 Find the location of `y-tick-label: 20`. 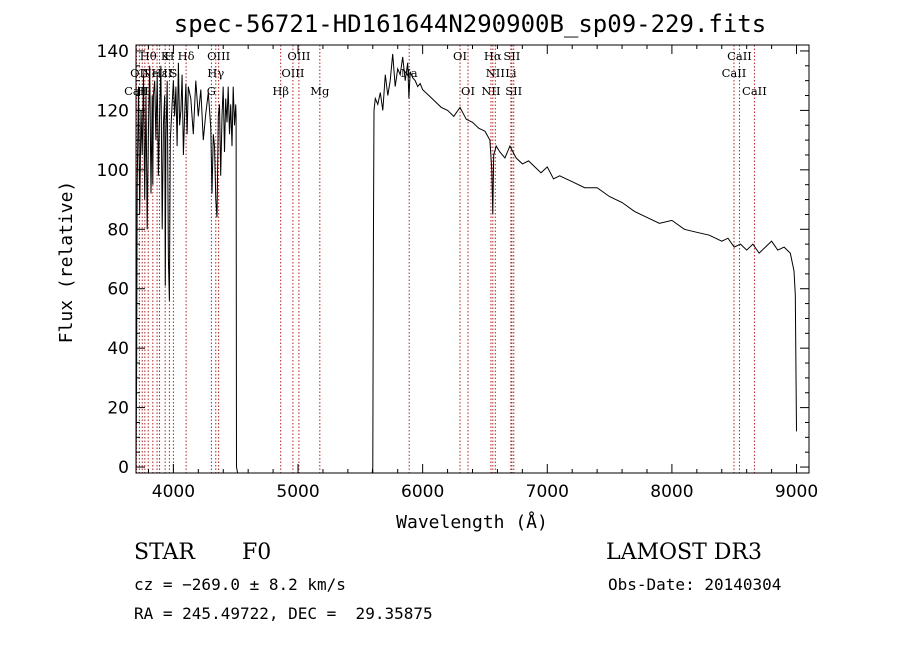

y-tick-label: 20 is located at coordinates (118, 409).